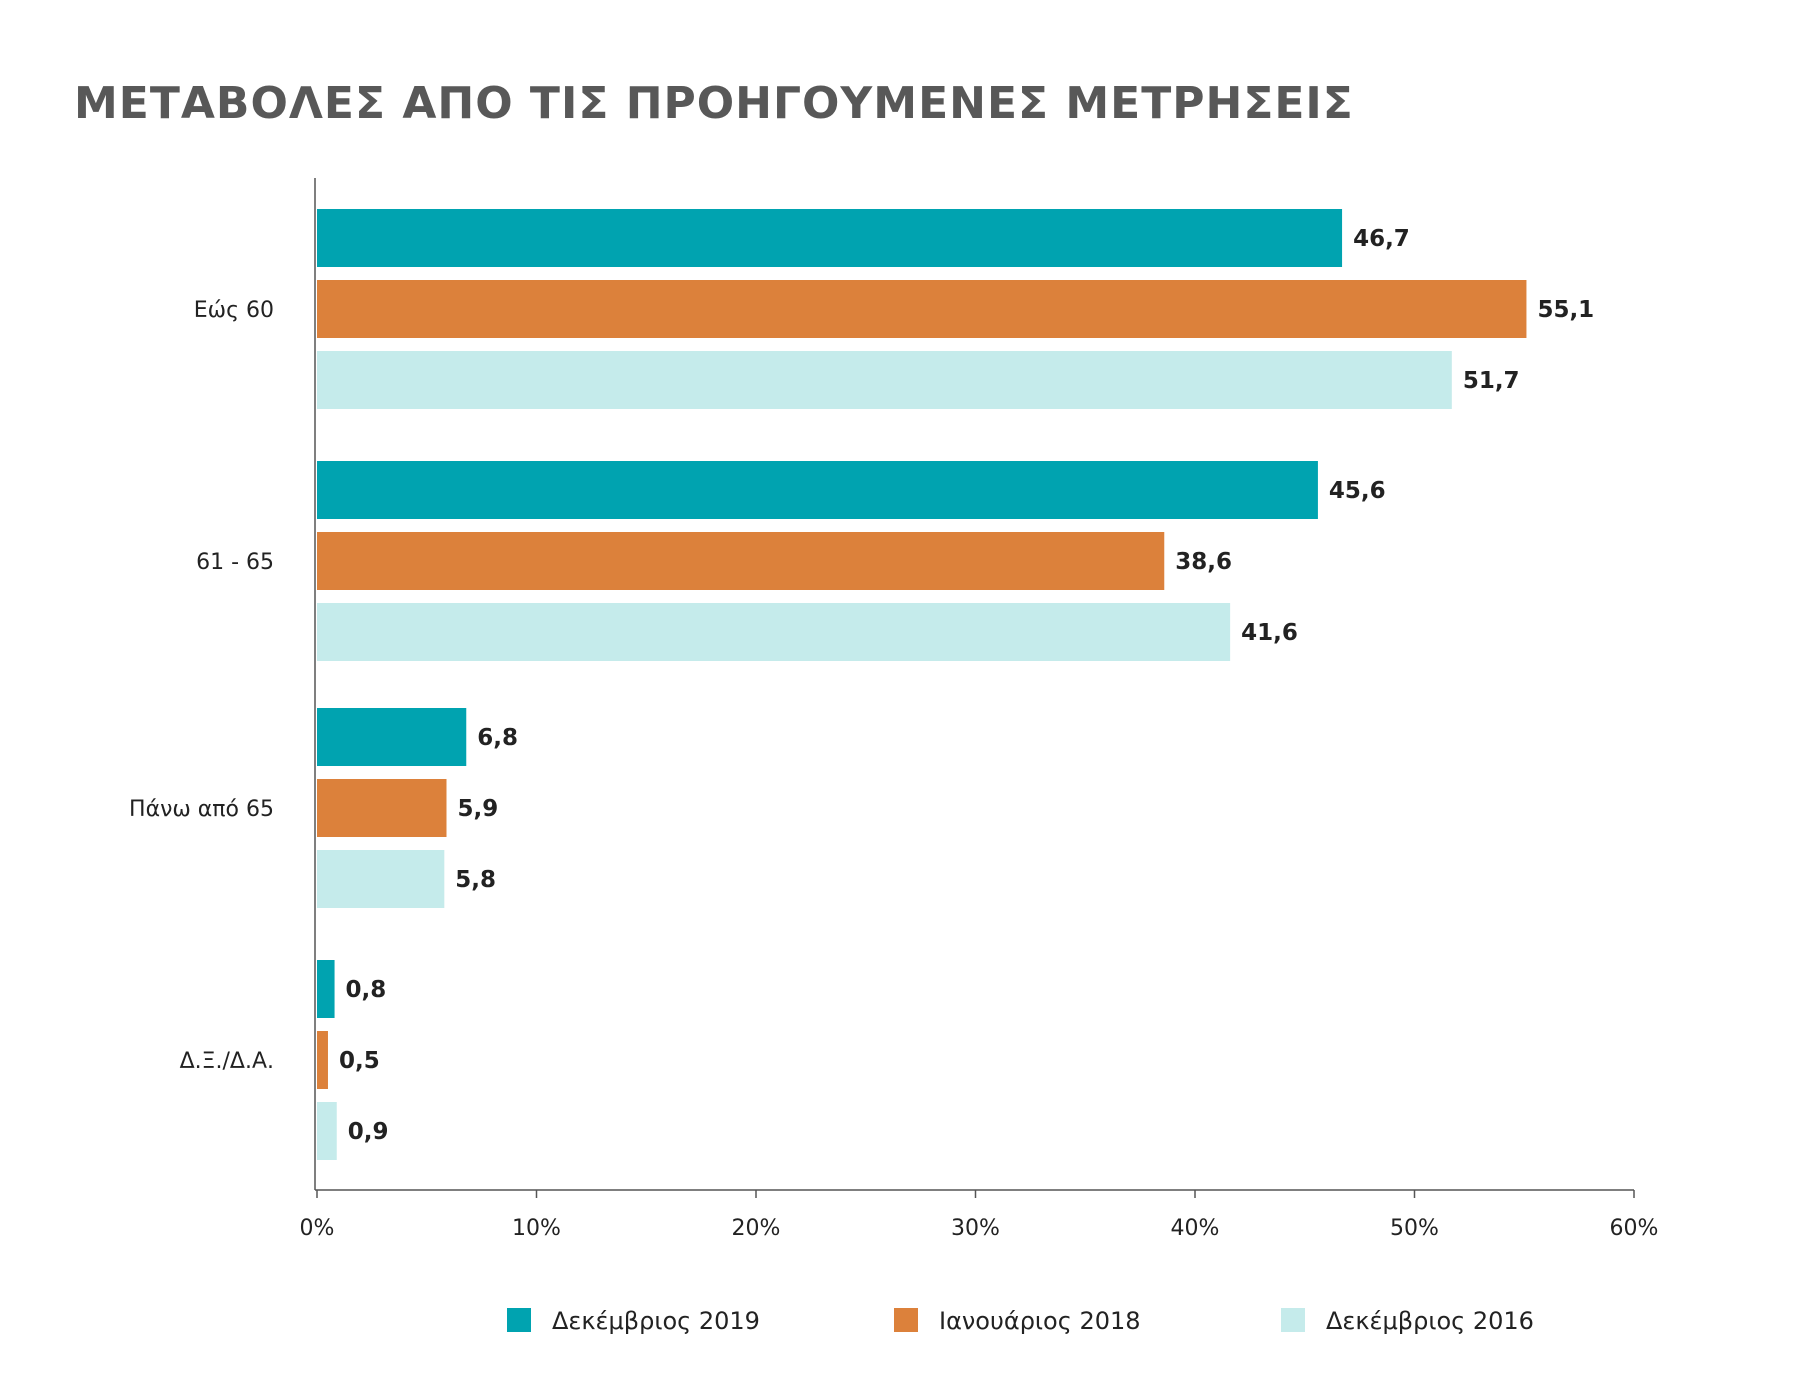 This screenshot has width=1793, height=1392. What do you see at coordinates (1565, 310) in the screenshot?
I see `data-label: 55,1` at bounding box center [1565, 310].